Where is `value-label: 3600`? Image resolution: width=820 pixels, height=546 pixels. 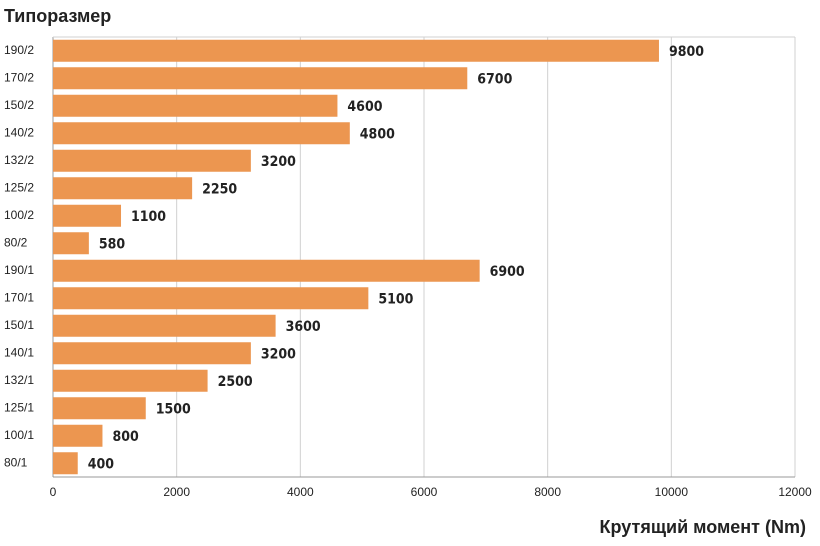 value-label: 3600 is located at coordinates (303, 327).